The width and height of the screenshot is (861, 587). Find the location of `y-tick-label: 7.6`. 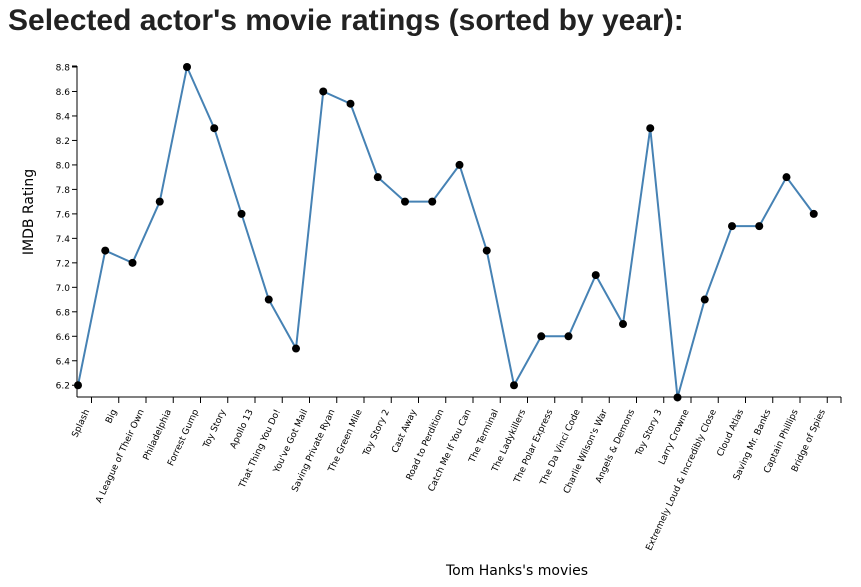

y-tick-label: 7.6 is located at coordinates (63, 215).